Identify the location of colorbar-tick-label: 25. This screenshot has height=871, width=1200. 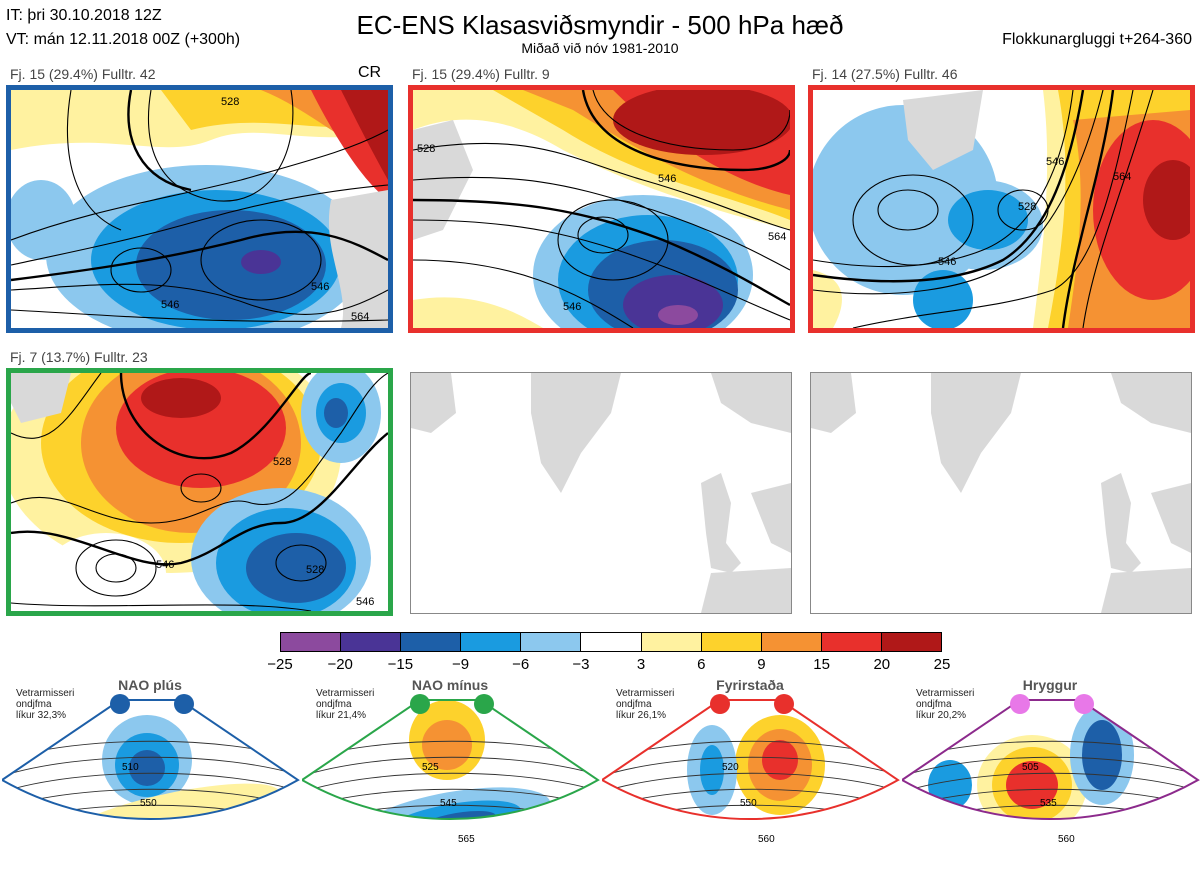
(942, 664).